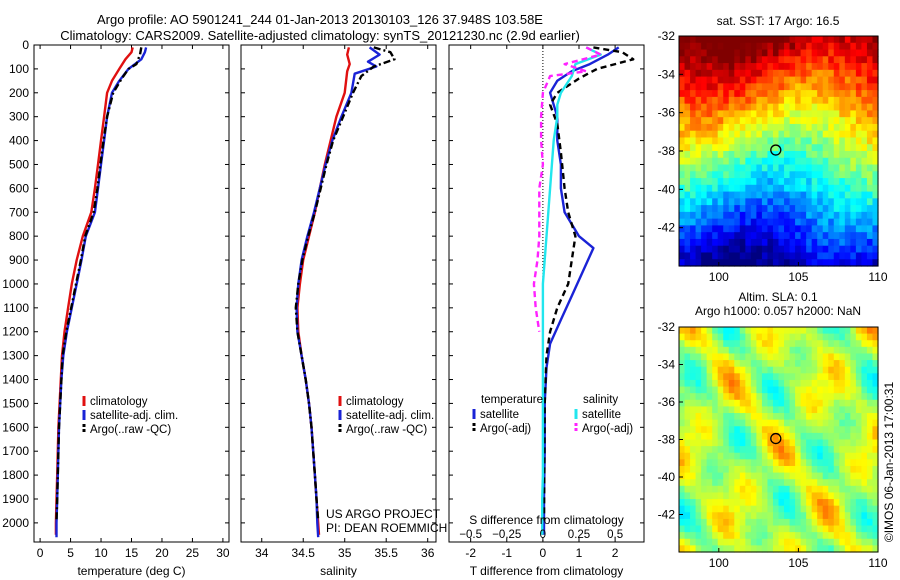 The image size is (900, 580). What do you see at coordinates (19, 164) in the screenshot?
I see `y-tick-label: 500` at bounding box center [19, 164].